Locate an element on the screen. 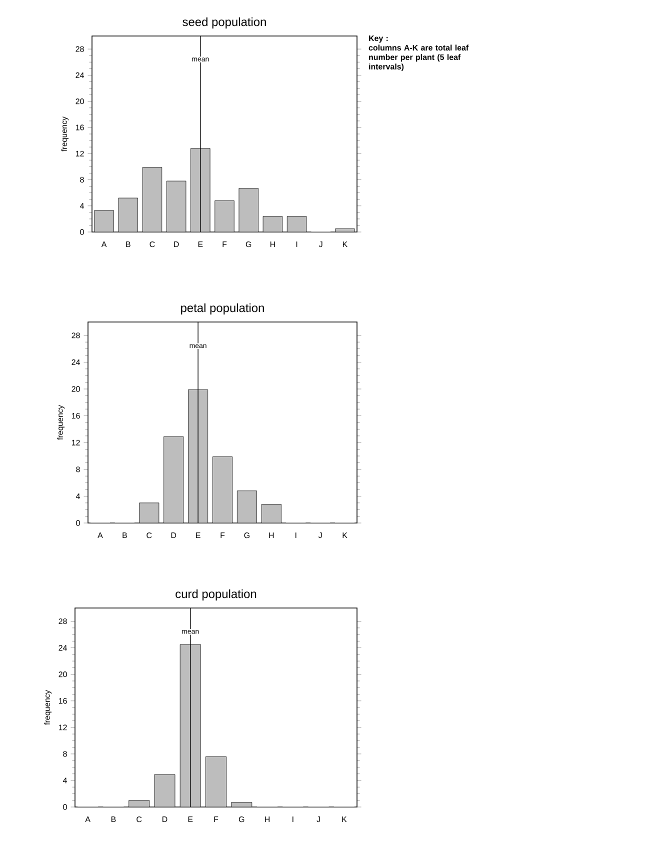  chart-title: seed population is located at coordinates (224, 22).